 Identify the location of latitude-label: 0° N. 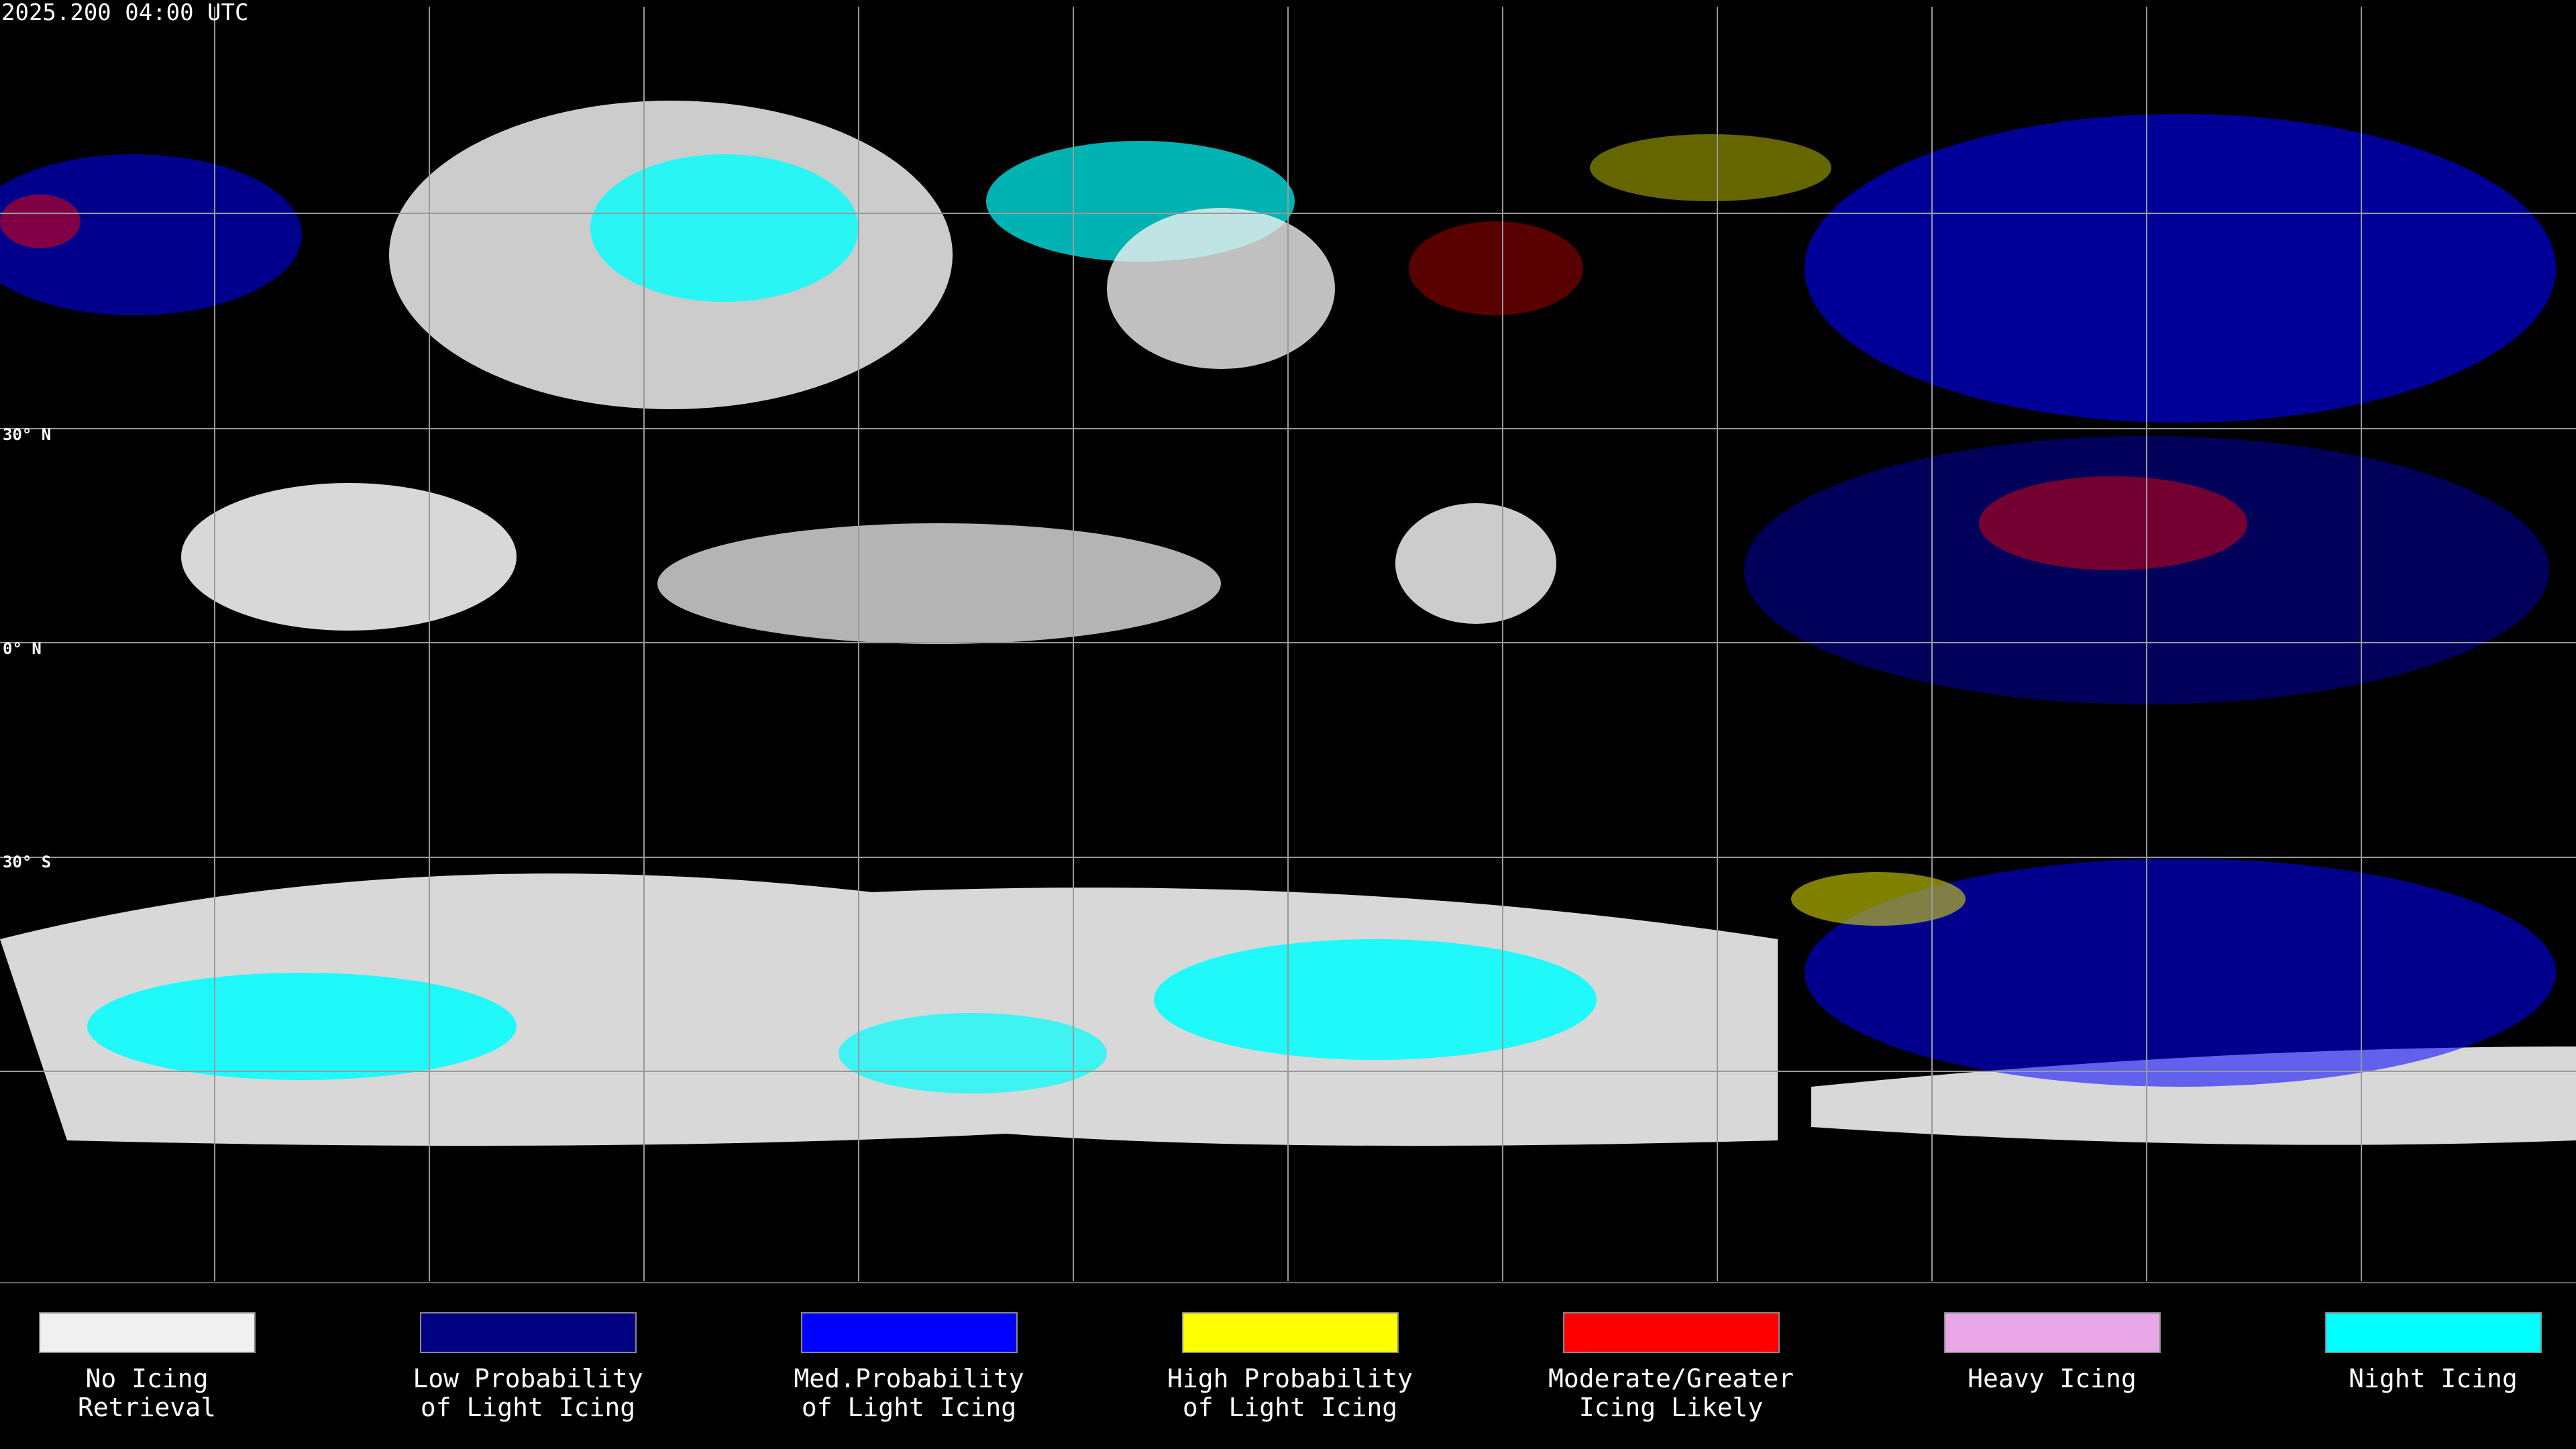
(22, 648).